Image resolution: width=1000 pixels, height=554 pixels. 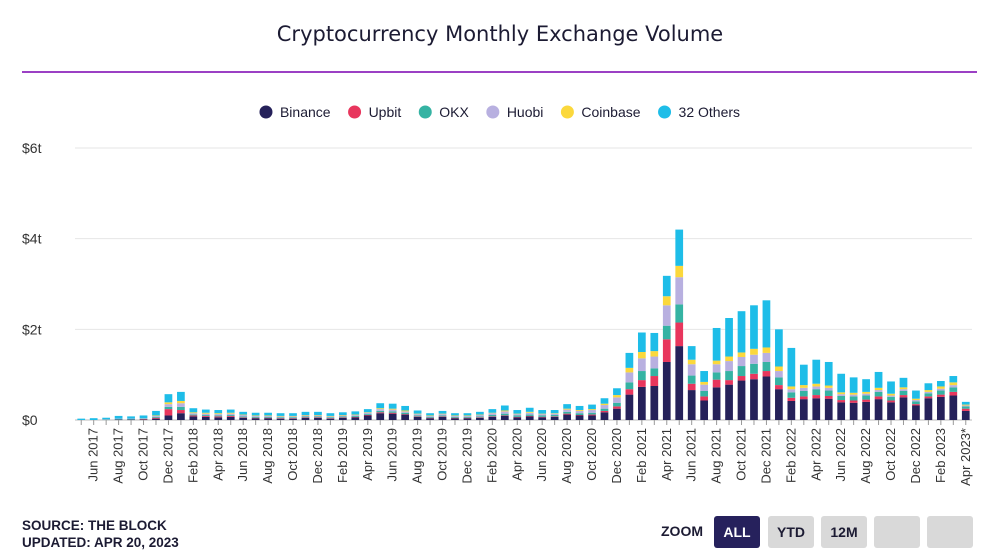 What do you see at coordinates (737, 532) in the screenshot?
I see `zoom-all-button: ALL` at bounding box center [737, 532].